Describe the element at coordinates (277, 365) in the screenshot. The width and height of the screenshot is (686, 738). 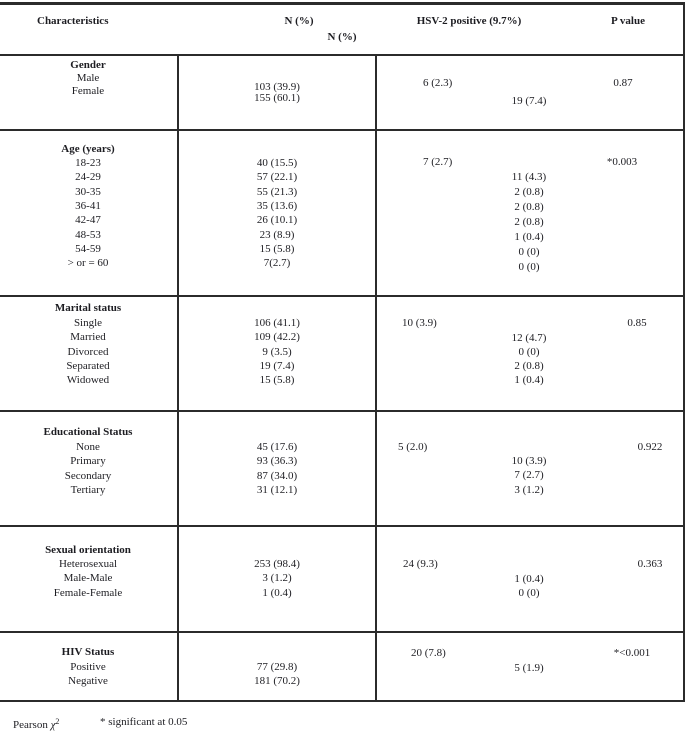
I see `n-value: 19 (7.4)` at that location.